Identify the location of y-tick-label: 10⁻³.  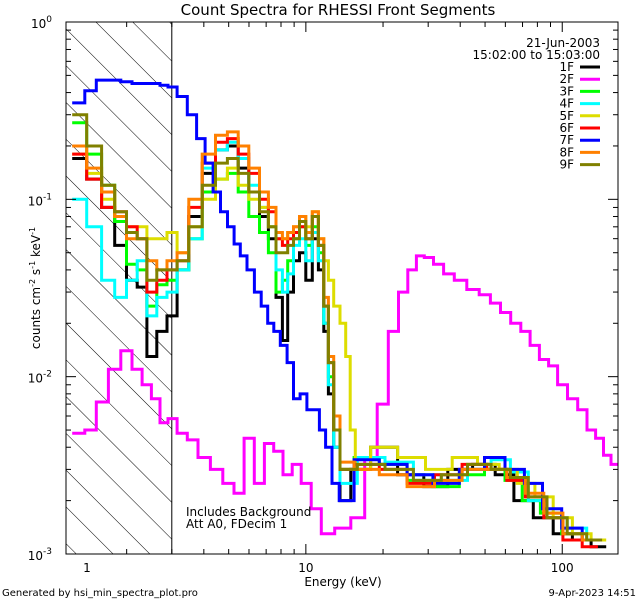
(40, 555).